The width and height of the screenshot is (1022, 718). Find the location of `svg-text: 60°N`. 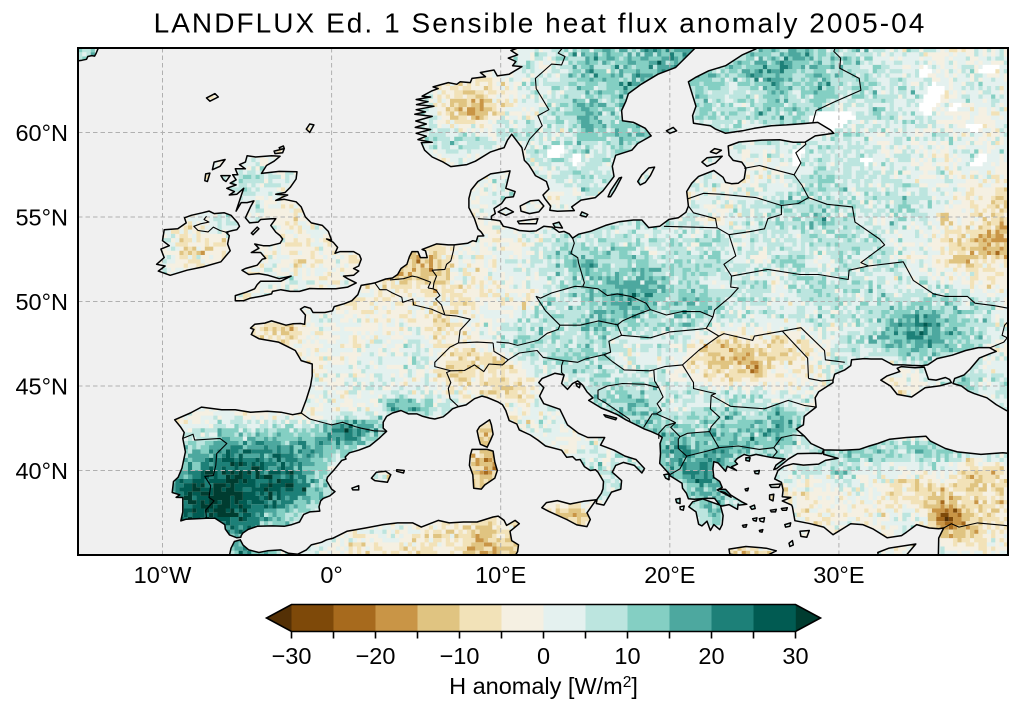

svg-text: 60°N is located at coordinates (41, 133).